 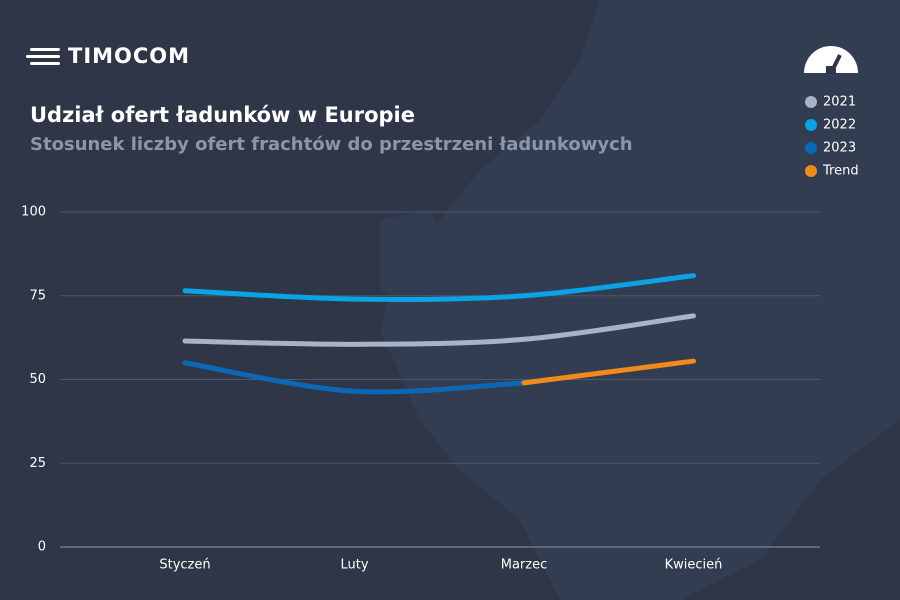 I want to click on x-tick-label: Kwiecień, so click(x=694, y=565).